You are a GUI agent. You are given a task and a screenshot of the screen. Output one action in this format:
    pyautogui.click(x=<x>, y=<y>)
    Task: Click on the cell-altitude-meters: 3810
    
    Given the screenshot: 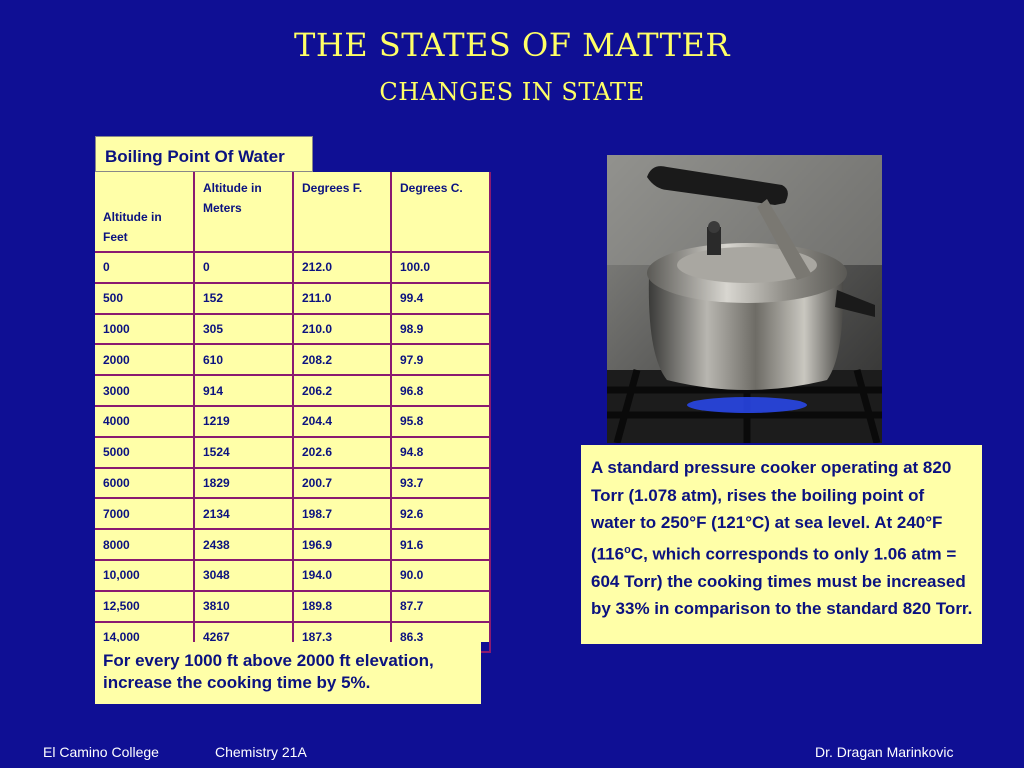 What is the action you would take?
    pyautogui.click(x=244, y=606)
    